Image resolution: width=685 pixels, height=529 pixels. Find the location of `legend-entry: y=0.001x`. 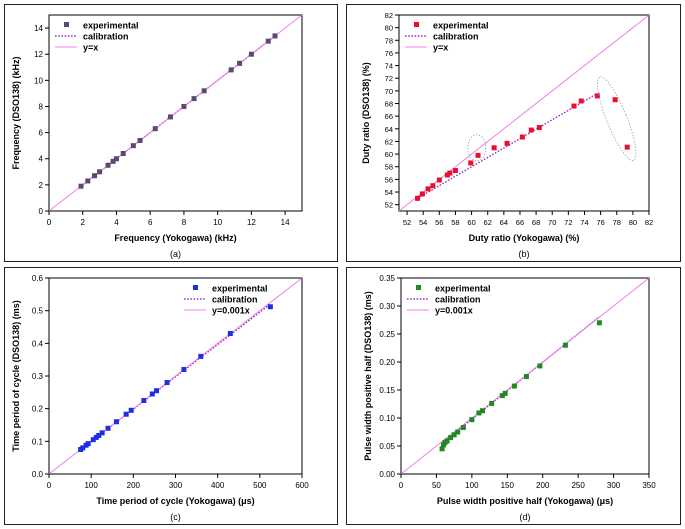

legend-entry: y=0.001x is located at coordinates (217, 311).